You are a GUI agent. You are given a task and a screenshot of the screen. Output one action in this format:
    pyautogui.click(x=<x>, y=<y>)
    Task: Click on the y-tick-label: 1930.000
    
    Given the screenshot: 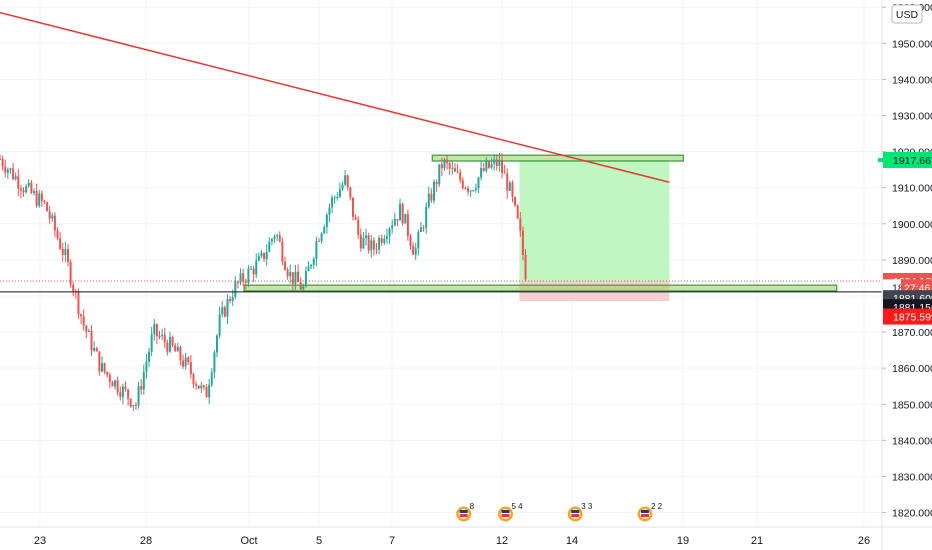 What is the action you would take?
    pyautogui.click(x=912, y=117)
    